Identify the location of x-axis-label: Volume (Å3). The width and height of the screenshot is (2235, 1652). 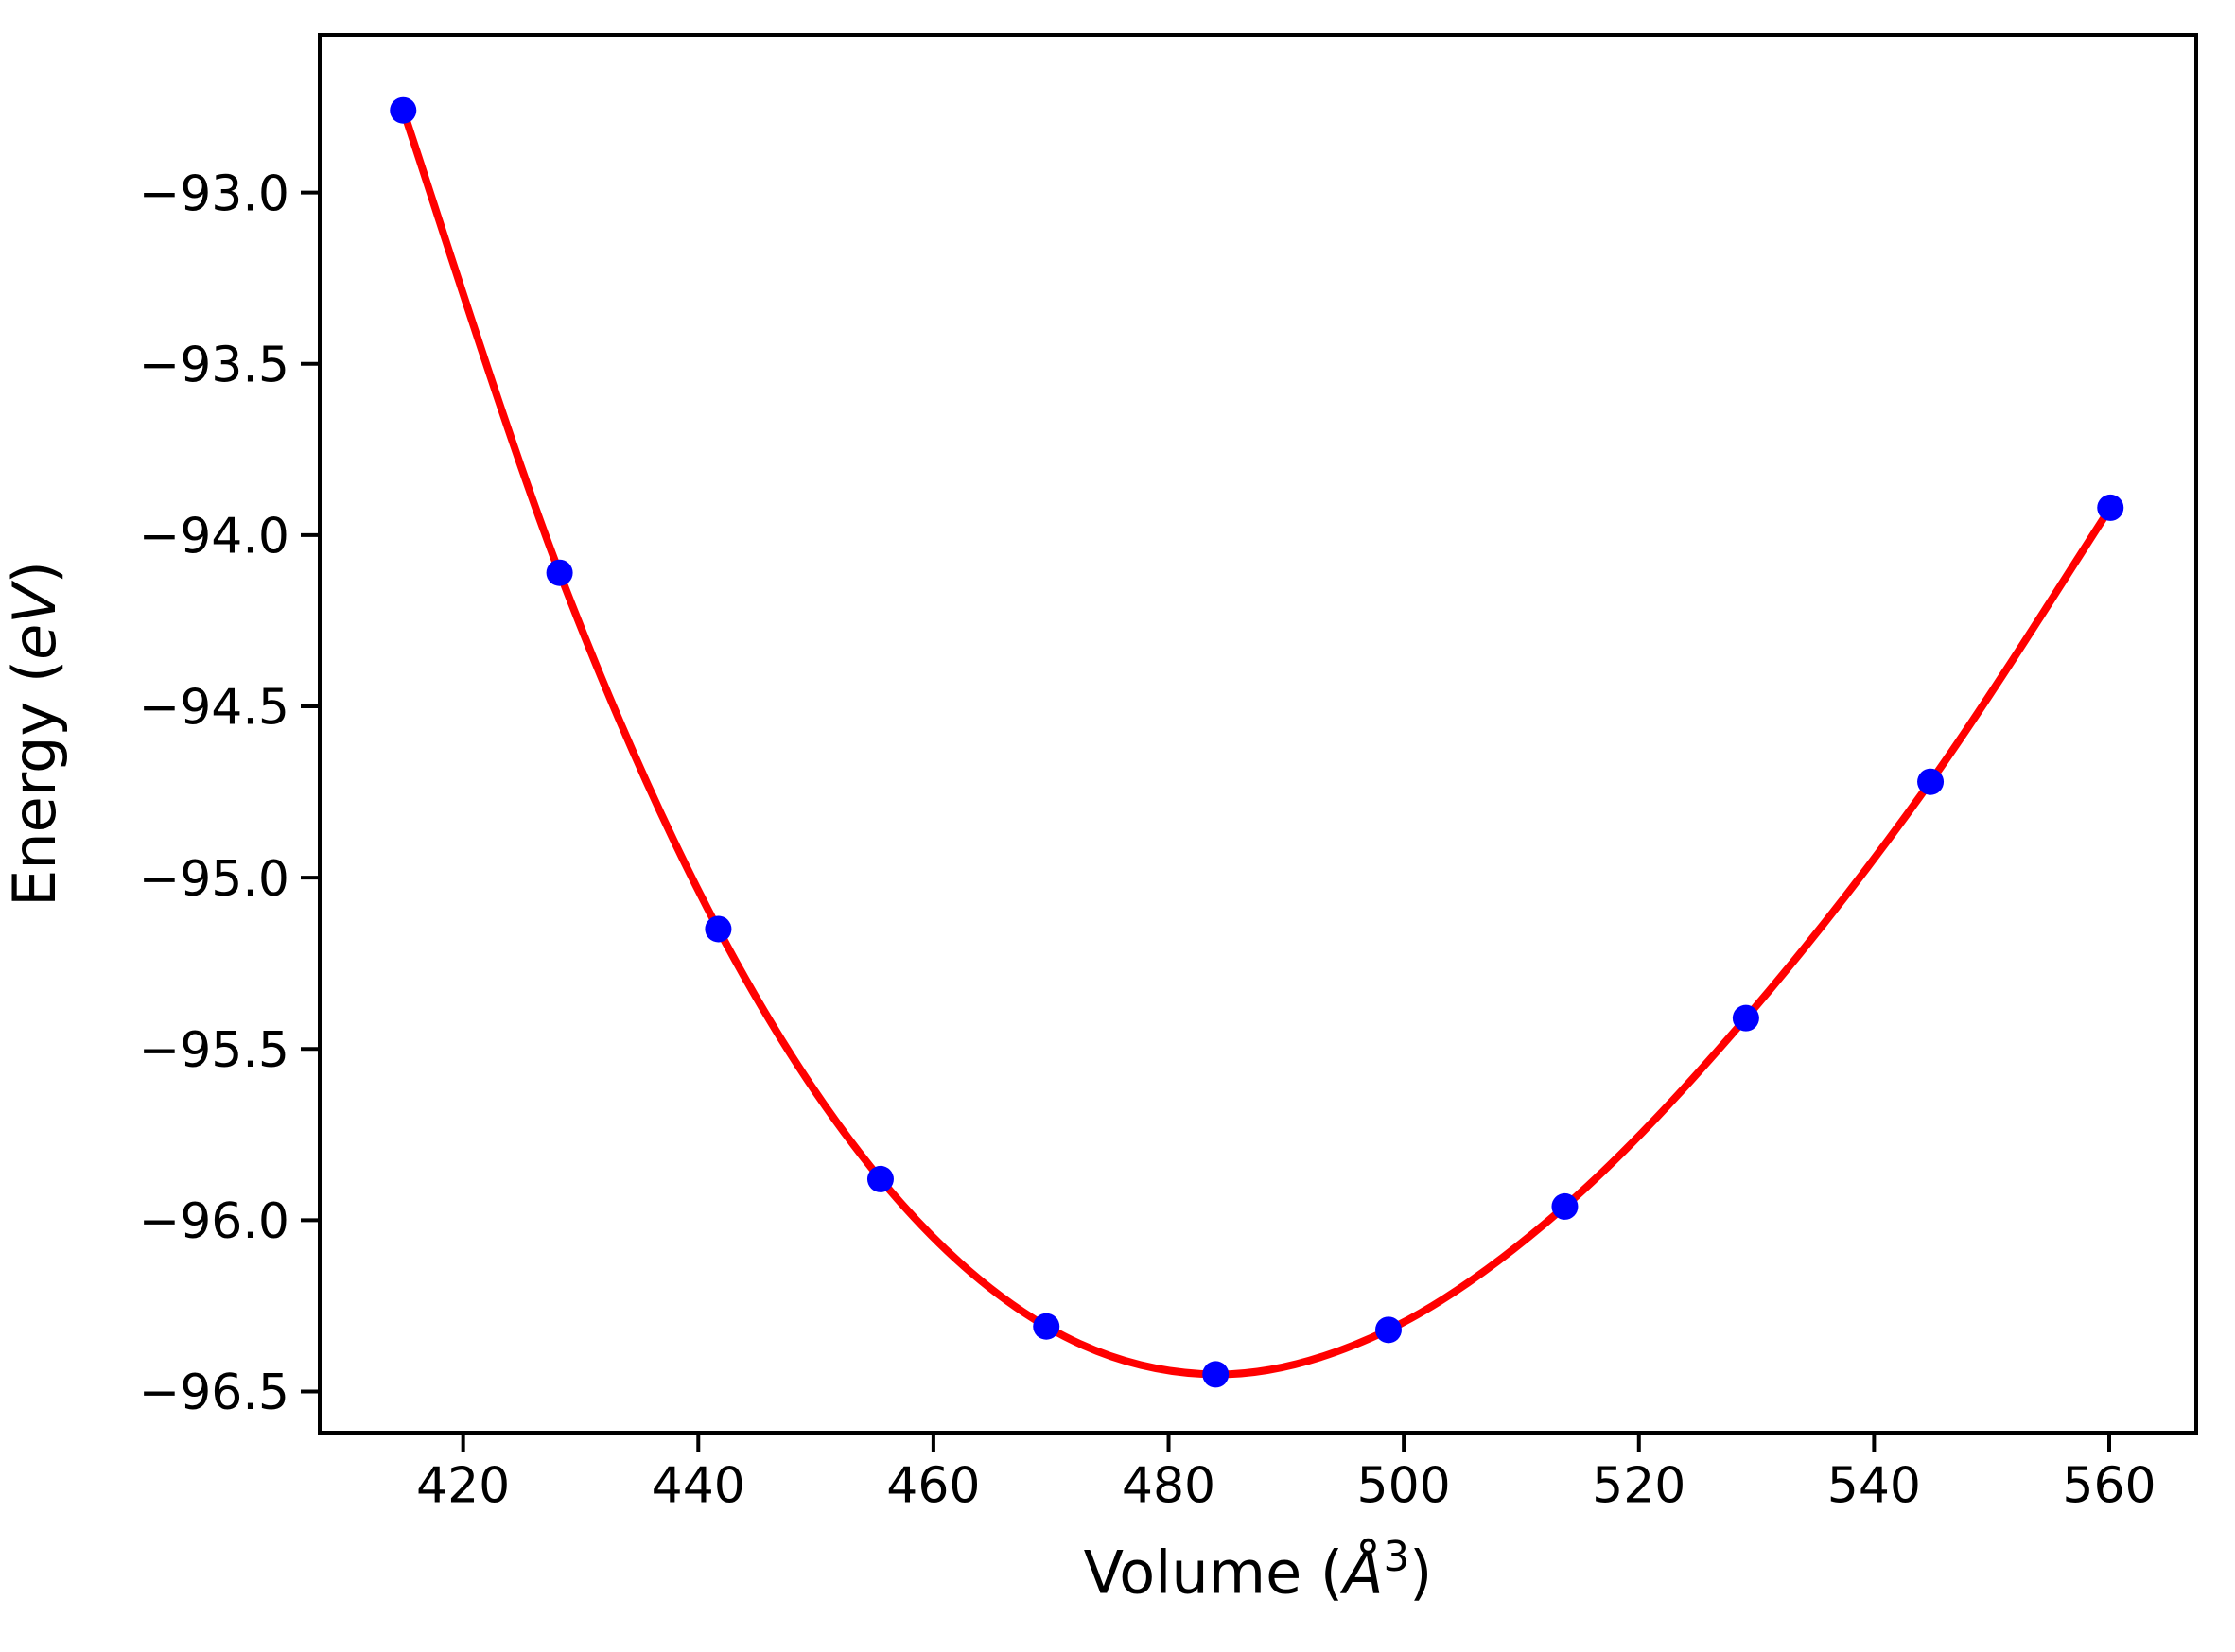
(1258, 1571).